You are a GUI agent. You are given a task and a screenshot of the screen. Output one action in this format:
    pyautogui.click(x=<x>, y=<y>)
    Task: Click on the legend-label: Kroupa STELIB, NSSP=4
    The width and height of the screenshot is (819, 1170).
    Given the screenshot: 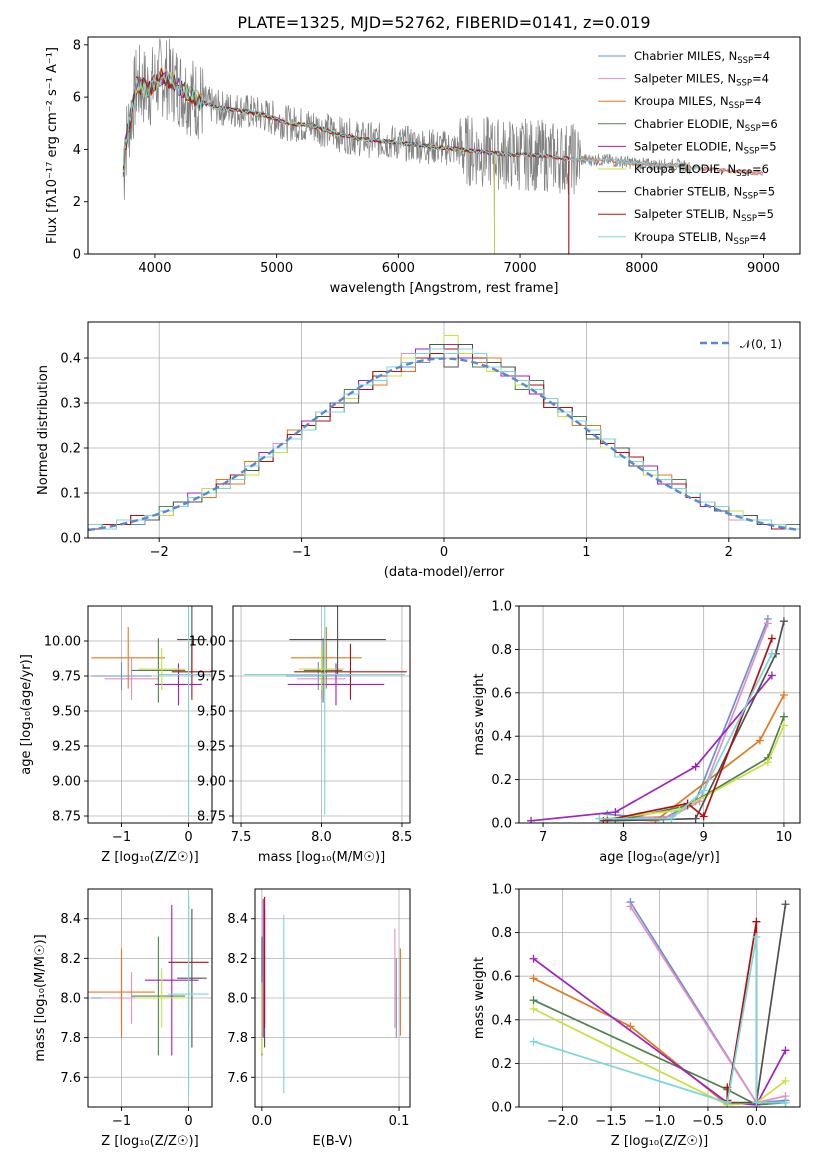 What is the action you would take?
    pyautogui.click(x=700, y=238)
    